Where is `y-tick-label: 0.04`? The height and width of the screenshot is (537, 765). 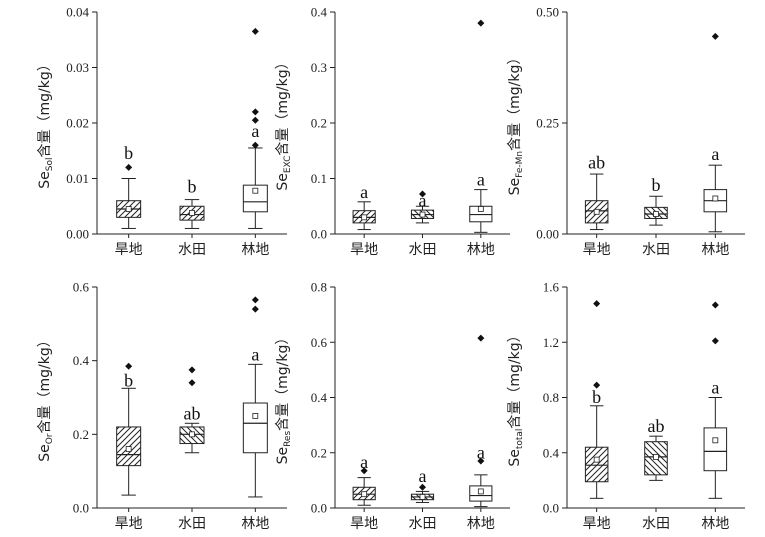
y-tick-label: 0.04 is located at coordinates (77, 12).